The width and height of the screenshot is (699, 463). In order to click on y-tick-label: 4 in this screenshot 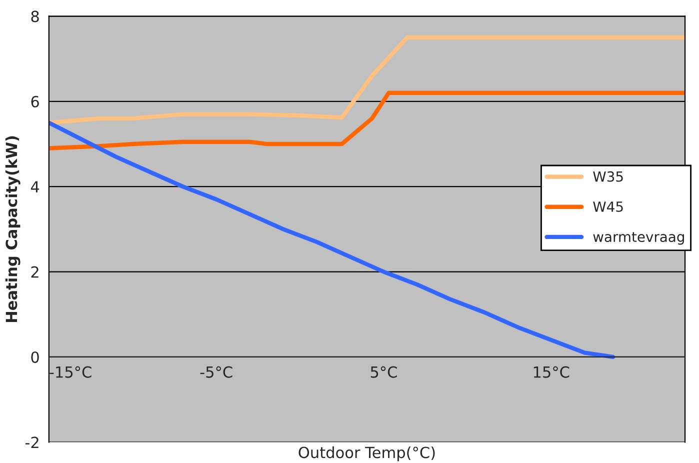, I will do `click(35, 186)`.